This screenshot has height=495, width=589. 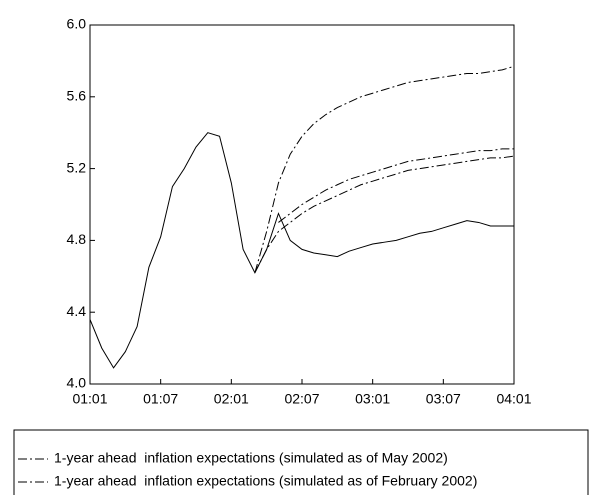 What do you see at coordinates (443, 399) in the screenshot?
I see `x-tick-label: 03:07` at bounding box center [443, 399].